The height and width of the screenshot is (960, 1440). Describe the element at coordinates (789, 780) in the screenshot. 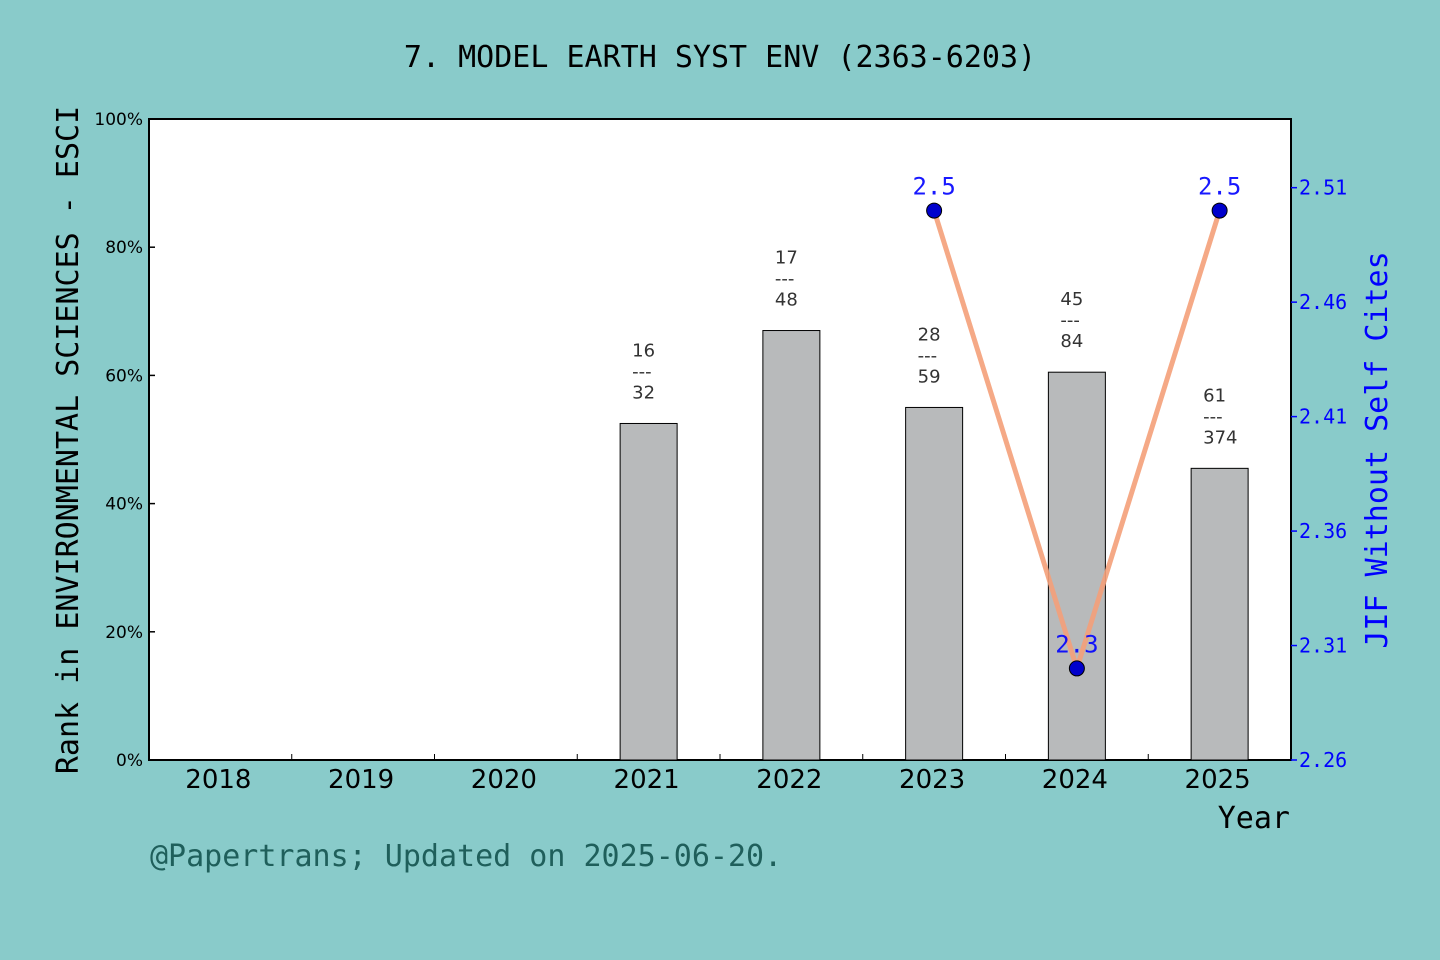

I see `x-tick-label-2022: 2022` at that location.